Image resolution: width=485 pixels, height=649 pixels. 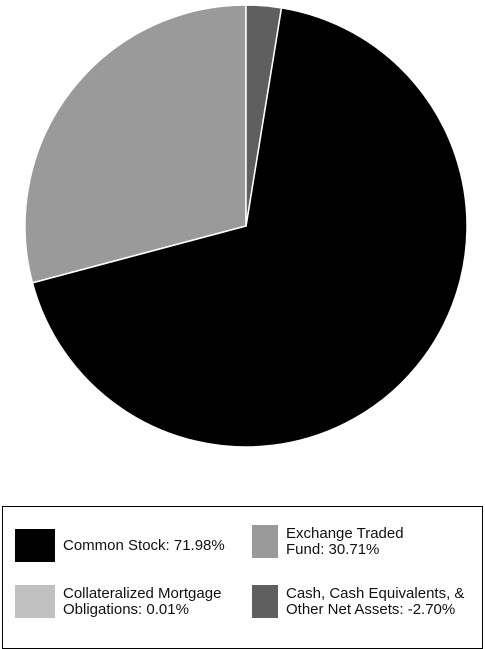 I want to click on legend-label-exchange-traded-fund: Exchange Traded Fund: 30.71%, so click(x=345, y=541).